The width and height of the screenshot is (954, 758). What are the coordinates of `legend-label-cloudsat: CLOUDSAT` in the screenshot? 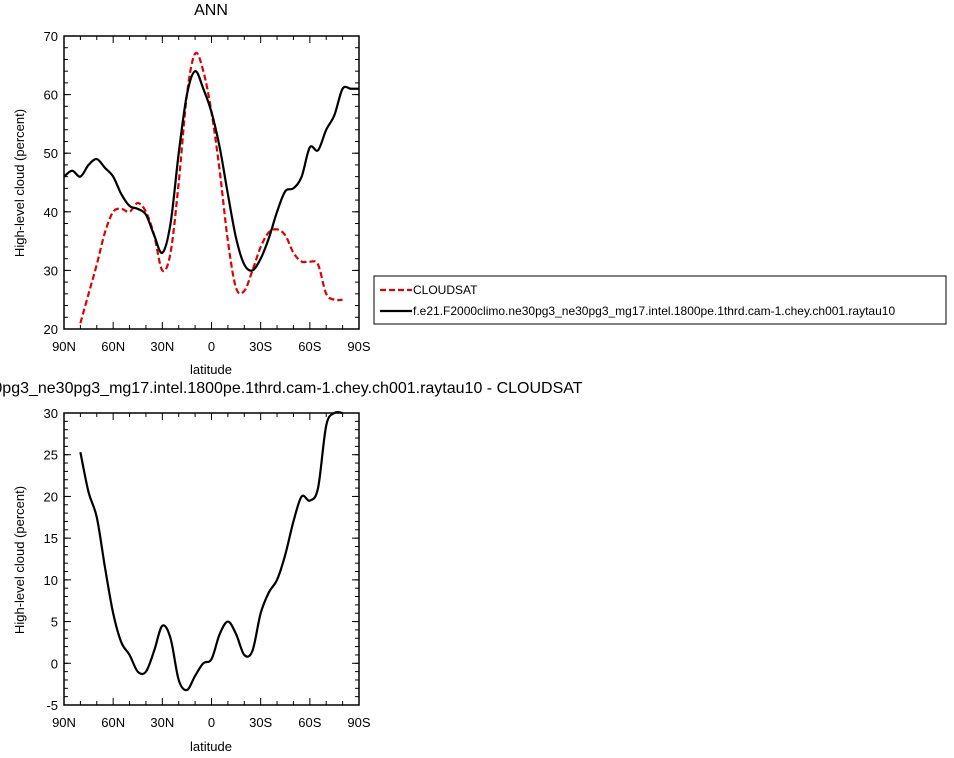 It's located at (445, 290).